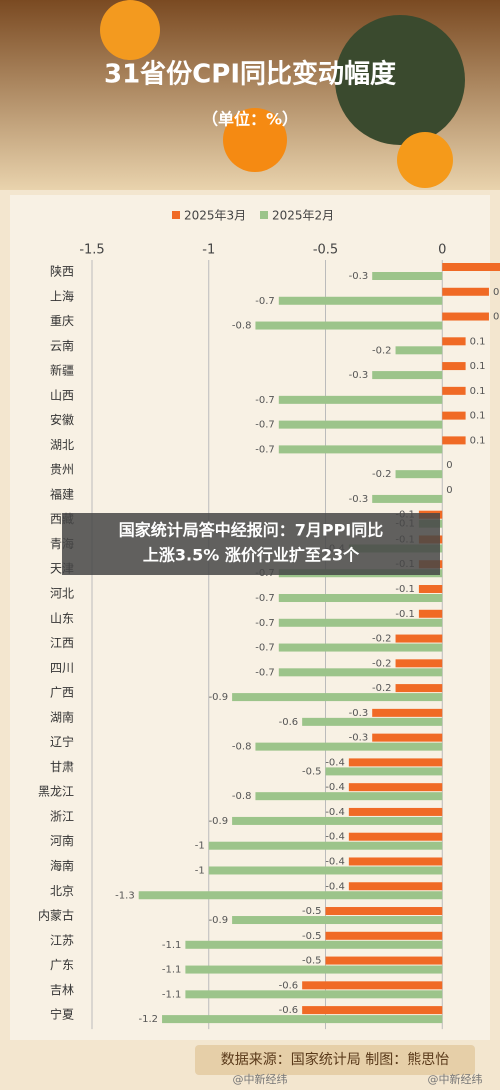  Describe the element at coordinates (62, 444) in the screenshot. I see `y-tick-label: 湖北` at that location.